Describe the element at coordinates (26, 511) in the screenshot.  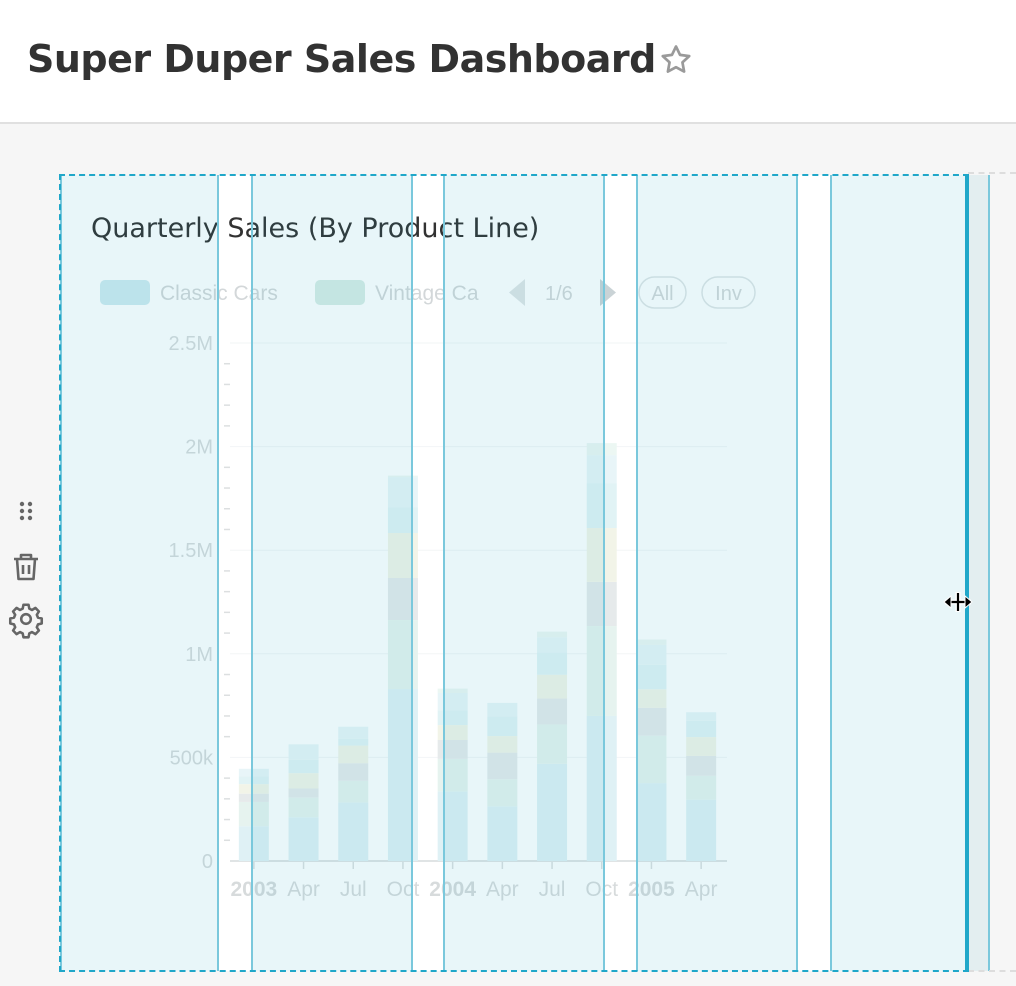
I see `drag-handle-icon` at that location.